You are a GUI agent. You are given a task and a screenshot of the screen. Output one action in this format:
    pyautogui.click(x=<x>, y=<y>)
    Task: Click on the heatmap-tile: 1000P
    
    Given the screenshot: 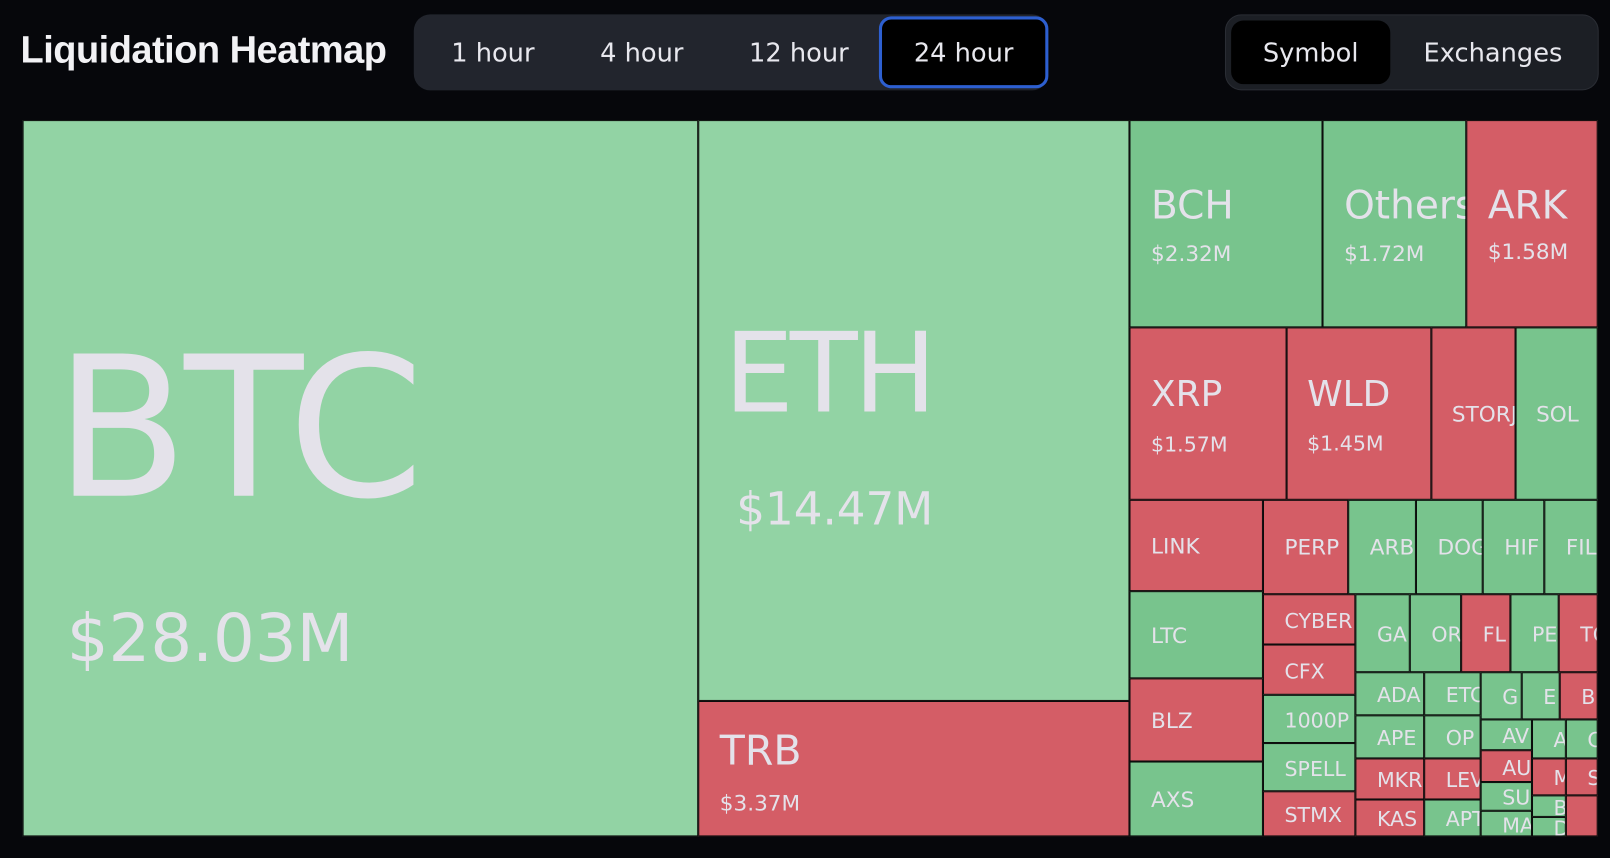 What is the action you would take?
    pyautogui.click(x=1309, y=719)
    